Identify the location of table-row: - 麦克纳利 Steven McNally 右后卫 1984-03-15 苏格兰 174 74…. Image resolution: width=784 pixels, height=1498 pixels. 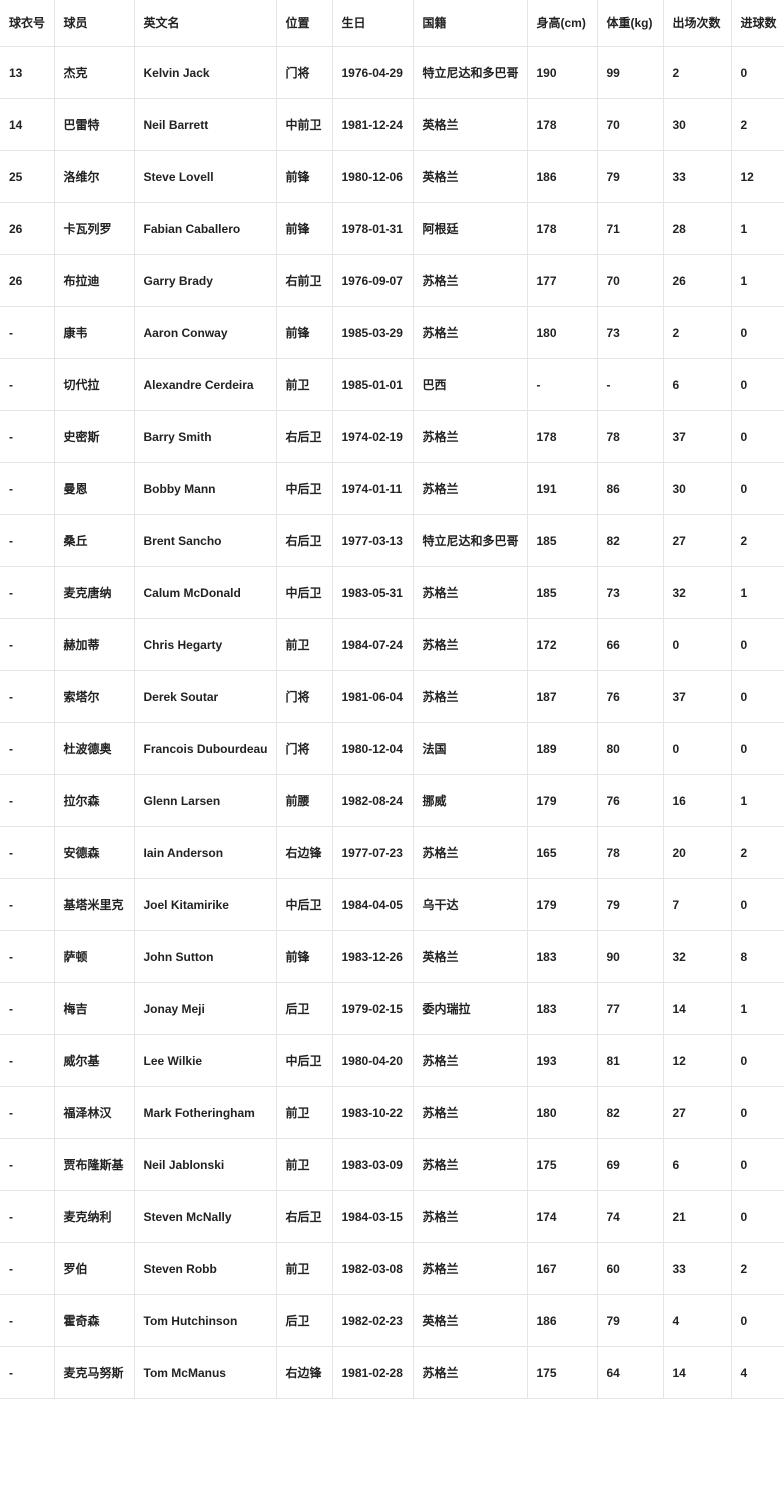
(392, 1216).